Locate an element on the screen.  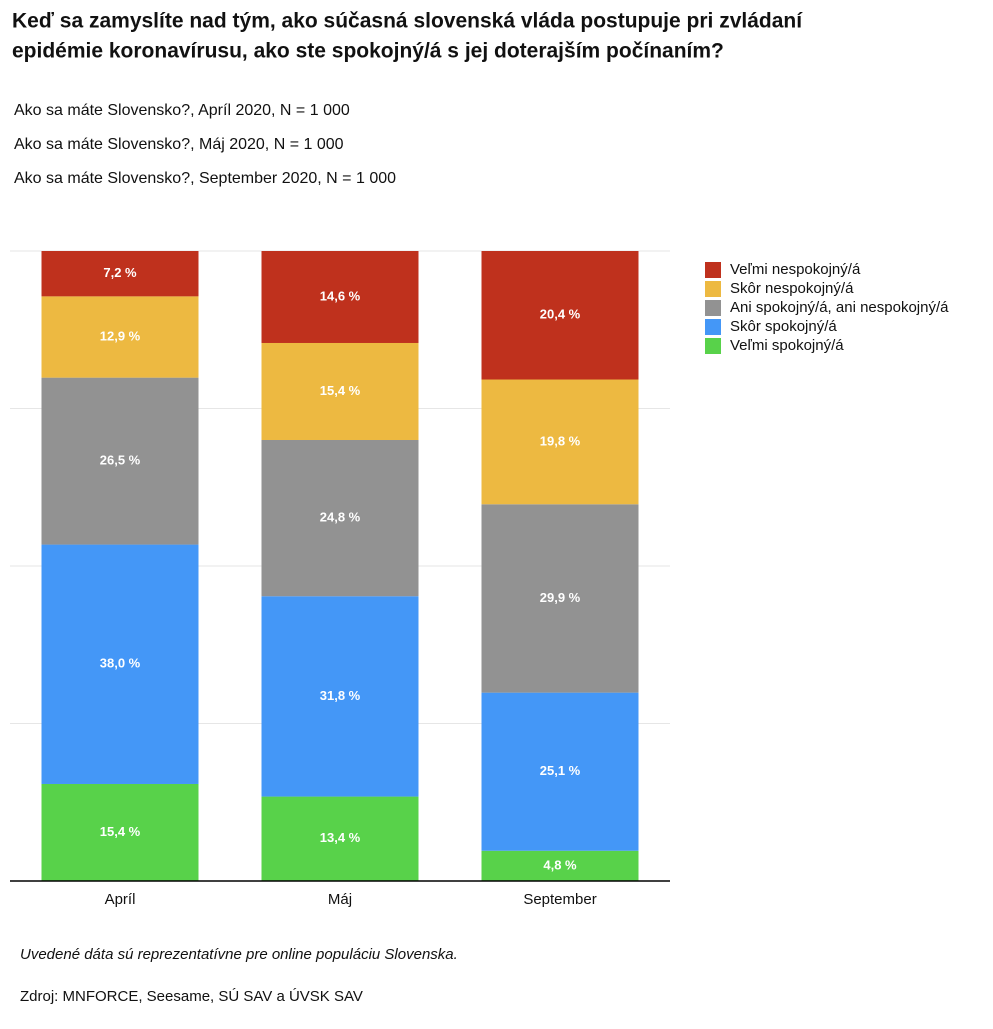
legend-label: Veľmi nespokojný/á is located at coordinates (795, 269).